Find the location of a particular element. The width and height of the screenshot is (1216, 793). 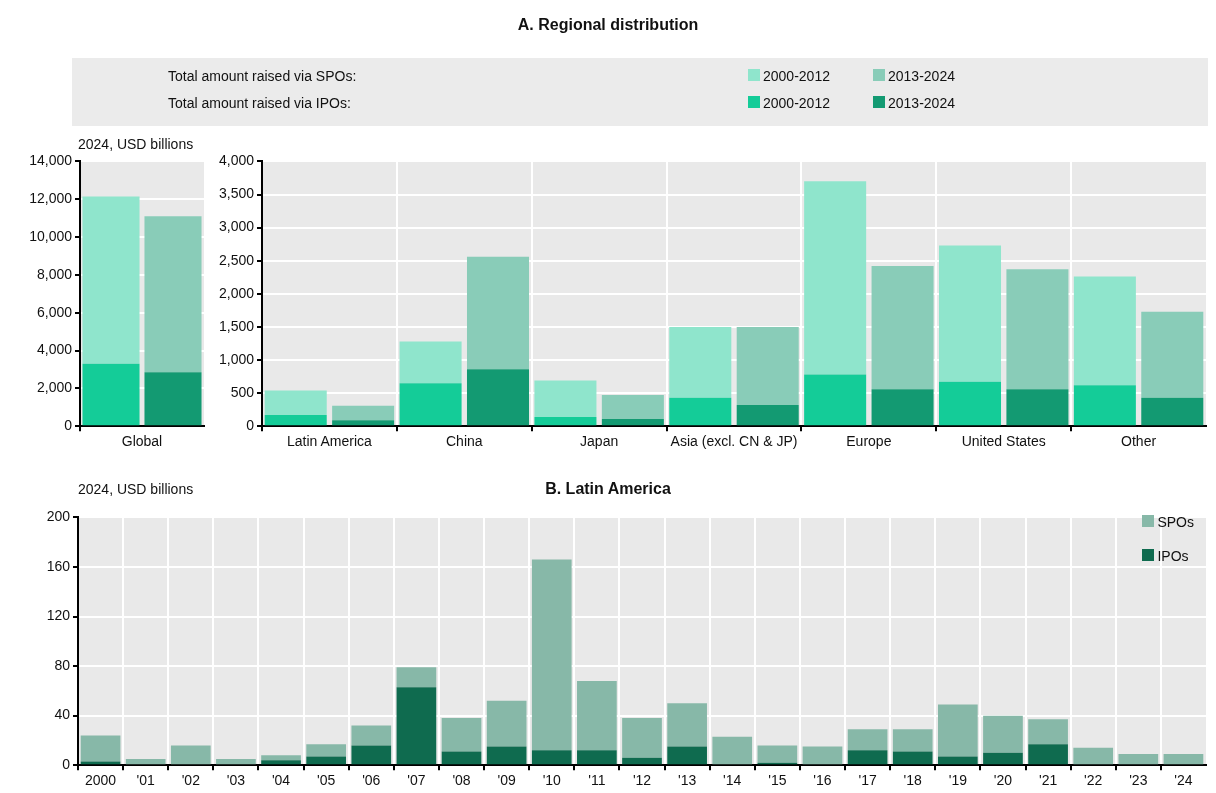

x-tick-label: '17 is located at coordinates (867, 780).